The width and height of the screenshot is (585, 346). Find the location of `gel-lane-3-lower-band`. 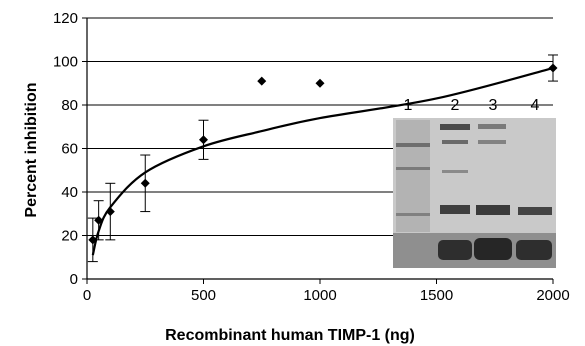

gel-lane-3-lower-band is located at coordinates (493, 249).